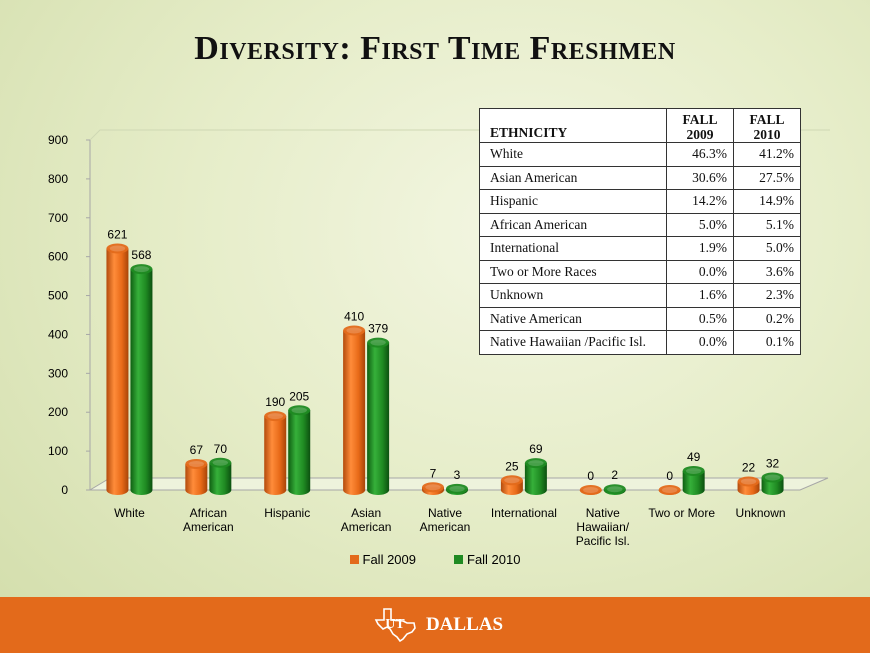  Describe the element at coordinates (767, 342) in the screenshot. I see `fall-2010-cell: 0.1%` at that location.